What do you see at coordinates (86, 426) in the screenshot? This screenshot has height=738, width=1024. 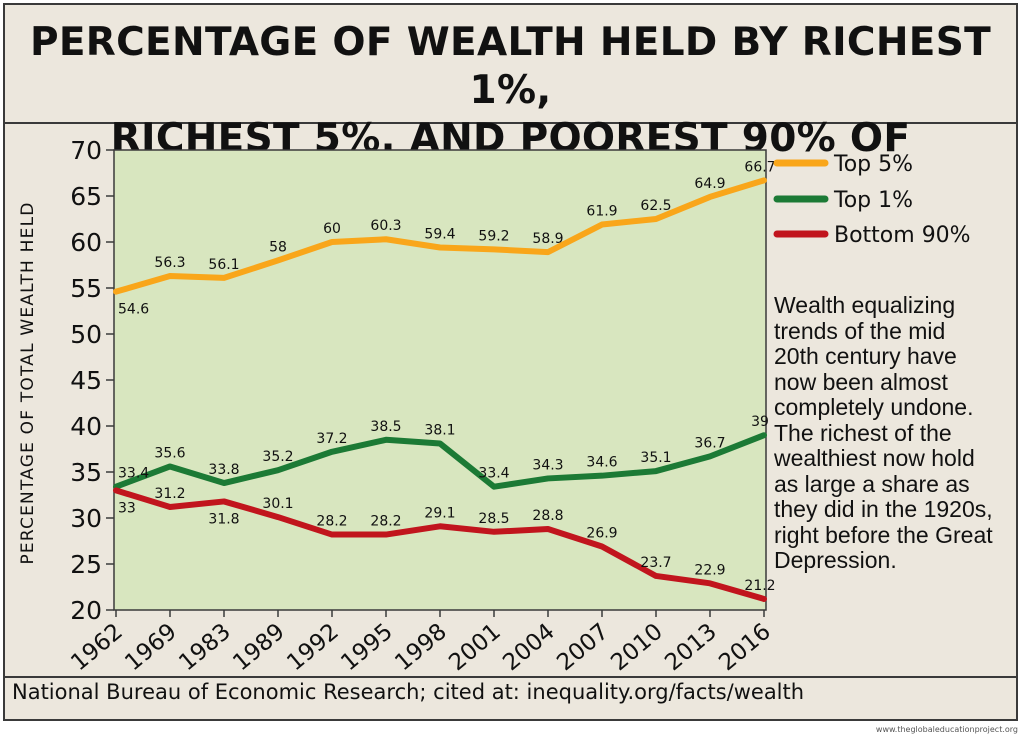 I see `y-tick-label: 40` at bounding box center [86, 426].